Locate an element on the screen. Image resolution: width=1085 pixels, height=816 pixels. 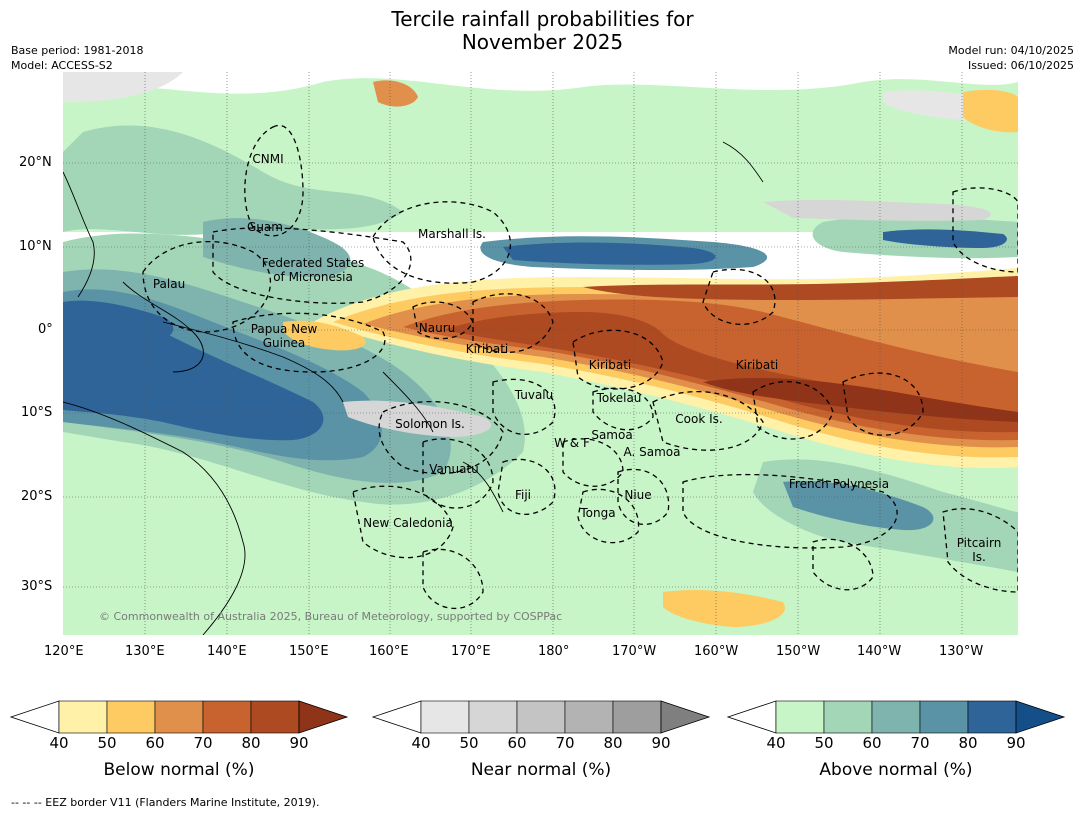
region-label-kiribati-west: Kiribati is located at coordinates (487, 349).